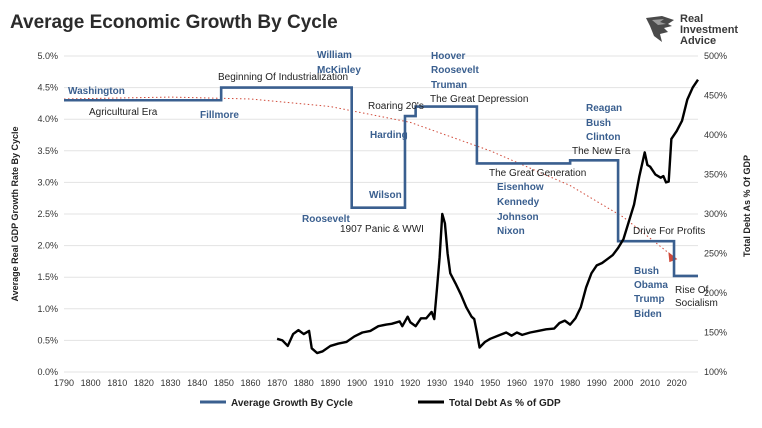  What do you see at coordinates (174, 22) in the screenshot?
I see `chart-title: Average Economic Growth By Cycle` at bounding box center [174, 22].